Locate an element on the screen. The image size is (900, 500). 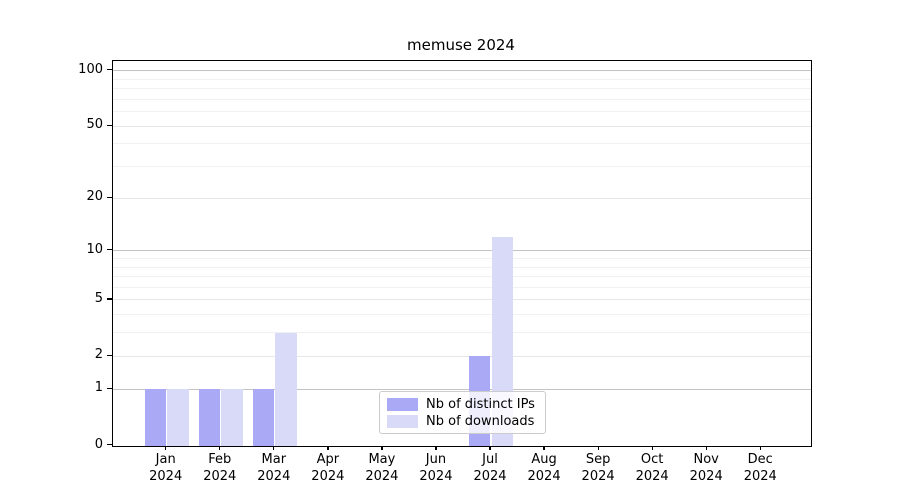
x-axis-tick-label: Dec 2024 is located at coordinates (760, 467).